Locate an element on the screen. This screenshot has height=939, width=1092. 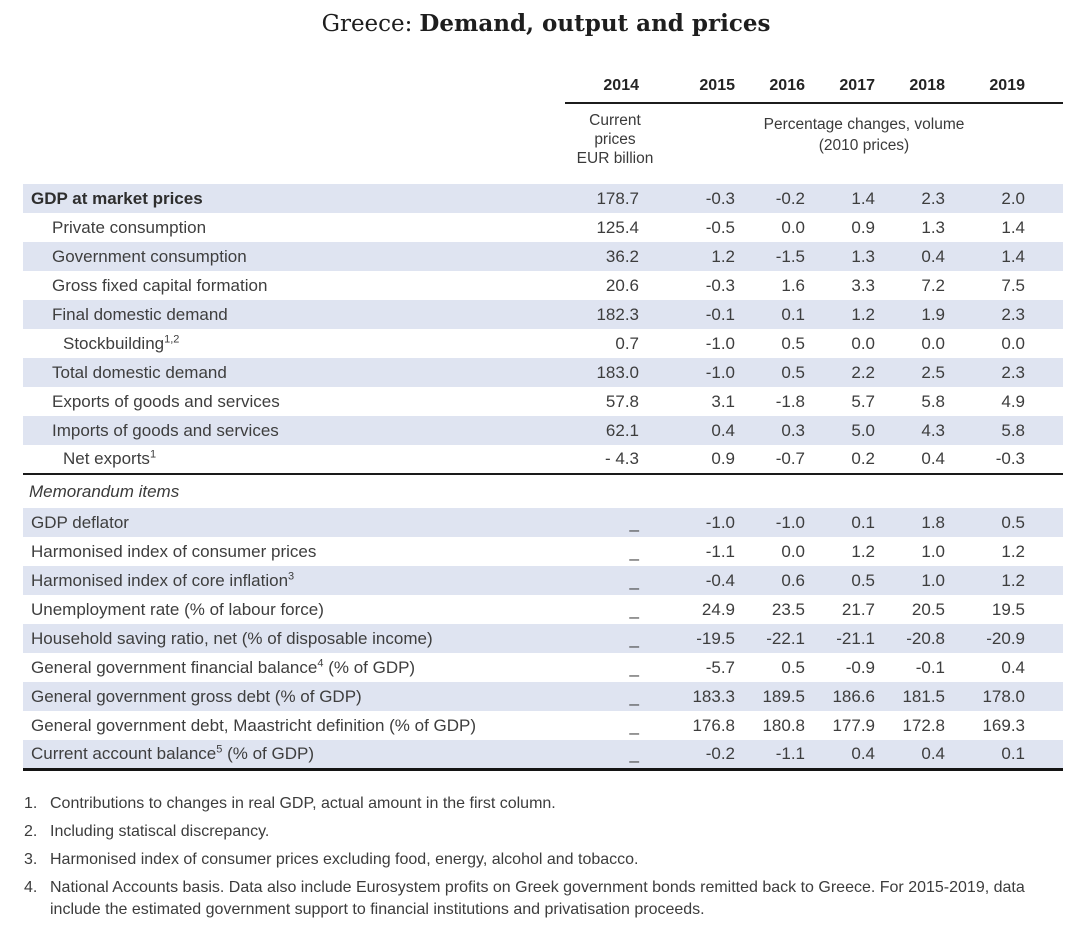
value-cell: -5.7 is located at coordinates (720, 667).